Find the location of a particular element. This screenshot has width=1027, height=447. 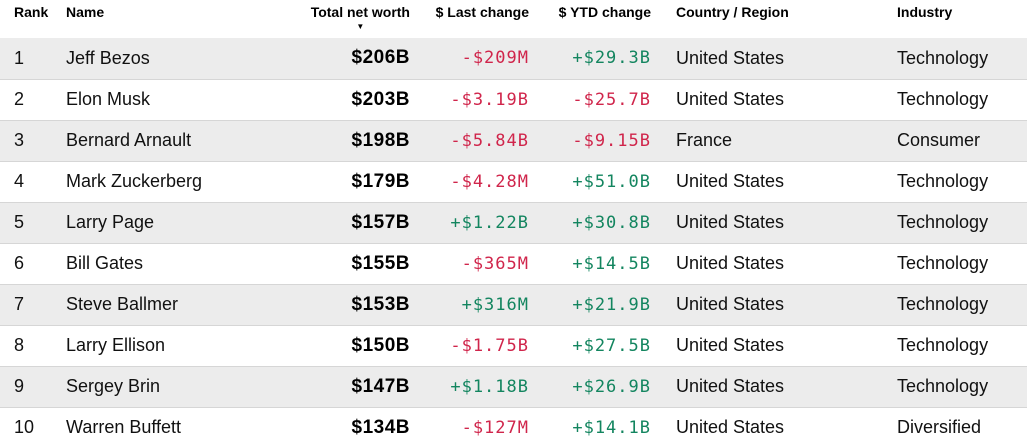

rank-cell: 3 is located at coordinates (19, 140).